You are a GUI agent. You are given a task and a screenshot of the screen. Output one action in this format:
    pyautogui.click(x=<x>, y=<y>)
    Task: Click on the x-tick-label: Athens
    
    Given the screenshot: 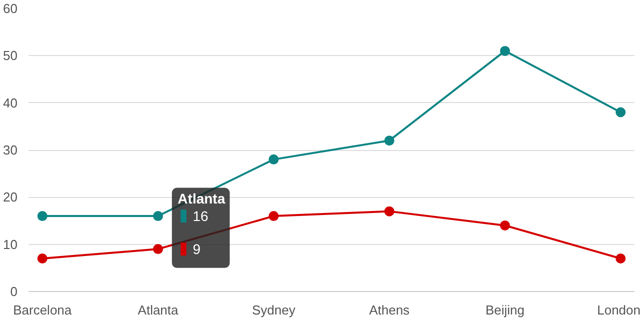 What is the action you would take?
    pyautogui.click(x=389, y=310)
    